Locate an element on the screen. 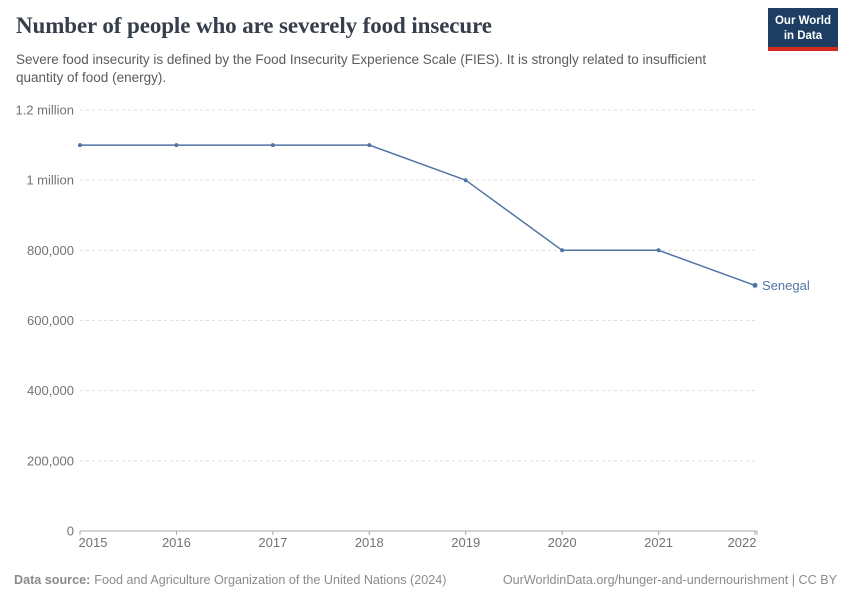 Image resolution: width=850 pixels, height=600 pixels. y-tick-label: 1 million is located at coordinates (50, 180).